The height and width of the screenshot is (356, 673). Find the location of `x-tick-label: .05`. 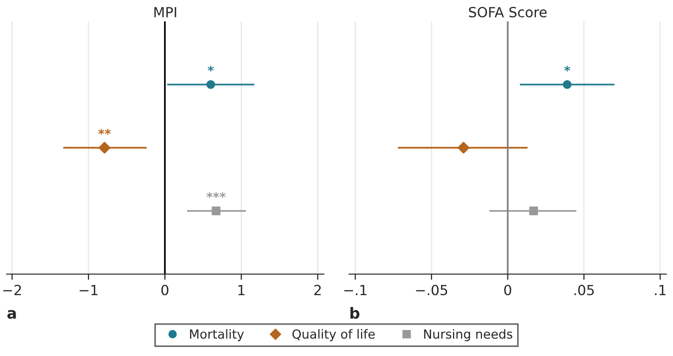

x-tick-label: .05 is located at coordinates (584, 290).